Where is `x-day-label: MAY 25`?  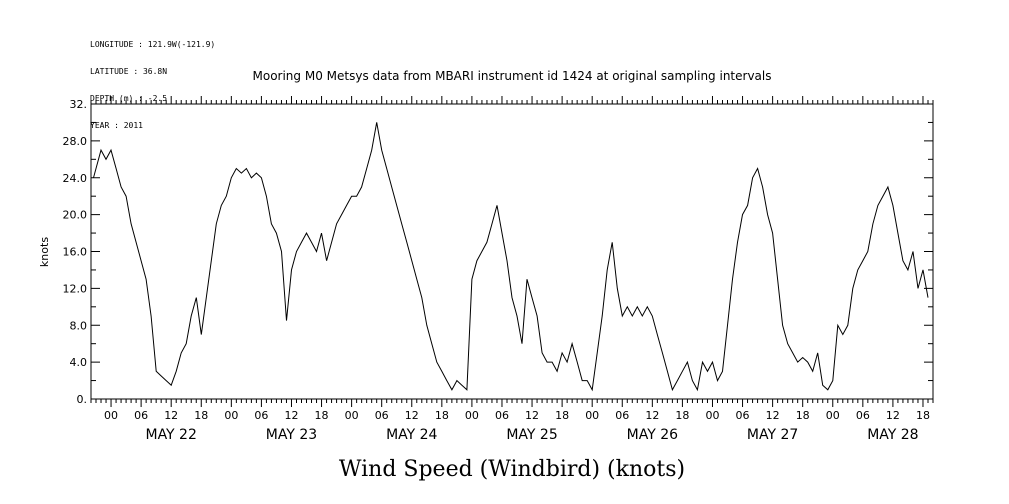
x-day-label: MAY 25 is located at coordinates (531, 435).